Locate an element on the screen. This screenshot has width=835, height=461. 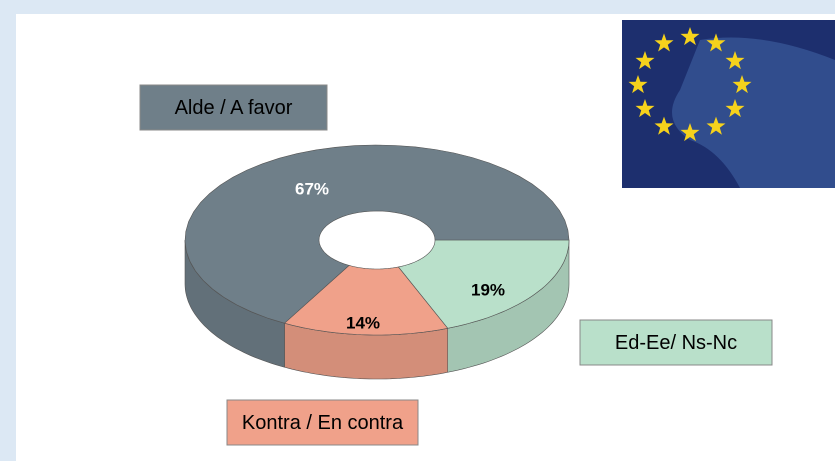
eu-flag-image is located at coordinates (728, 104).